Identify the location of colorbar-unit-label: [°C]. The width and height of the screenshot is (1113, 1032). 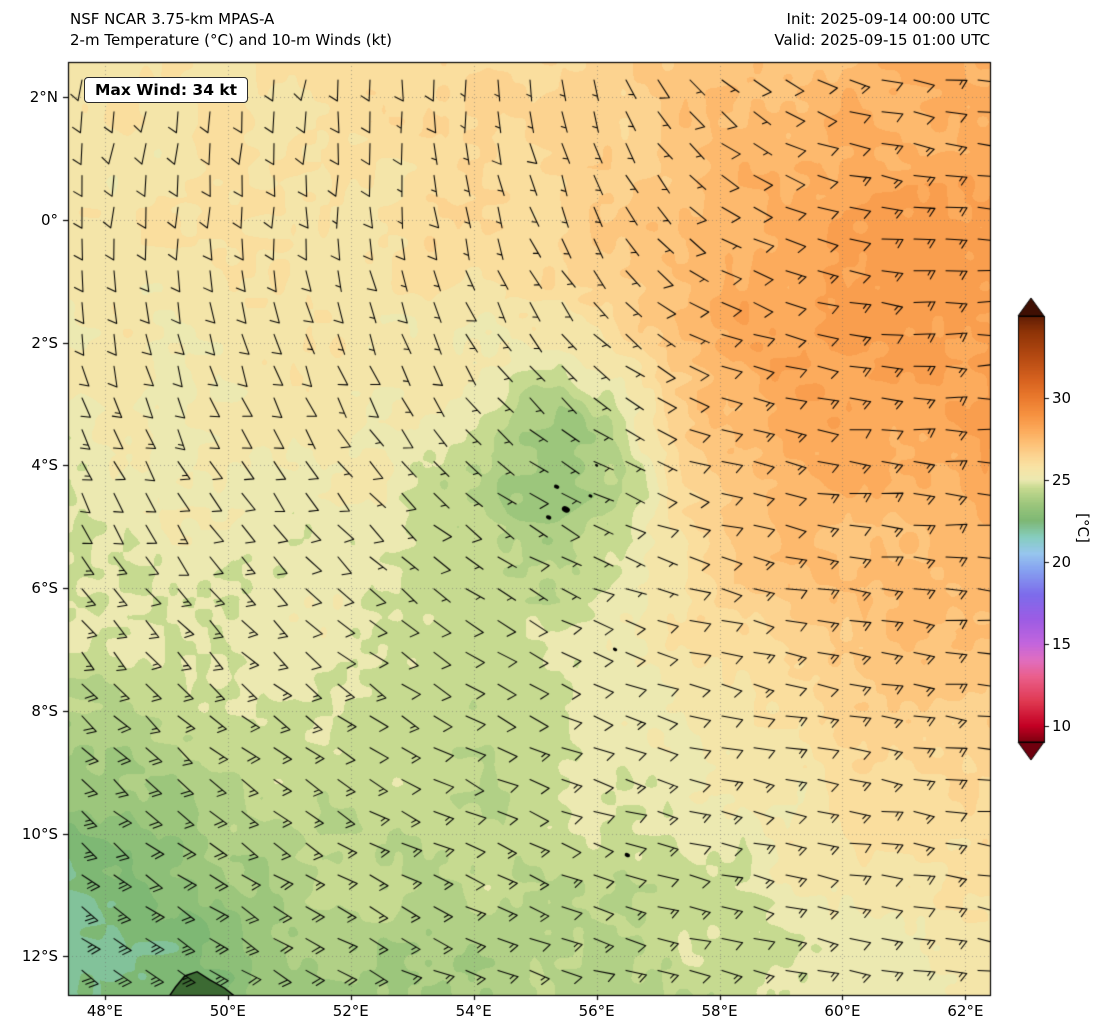
(1082, 528).